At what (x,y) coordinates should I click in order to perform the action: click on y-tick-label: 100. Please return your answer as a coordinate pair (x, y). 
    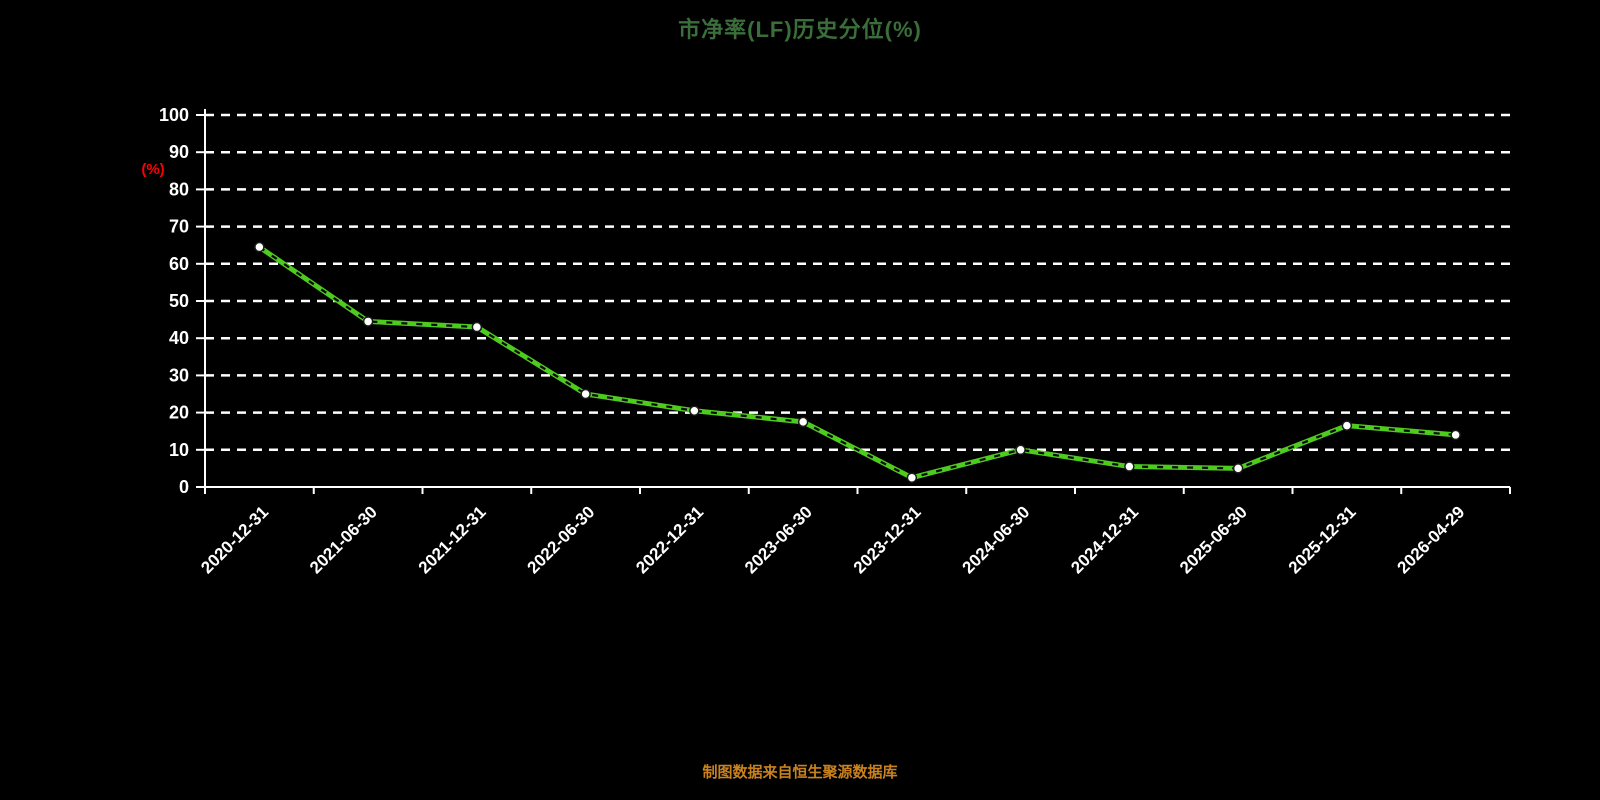
    Looking at the image, I should click on (174, 115).